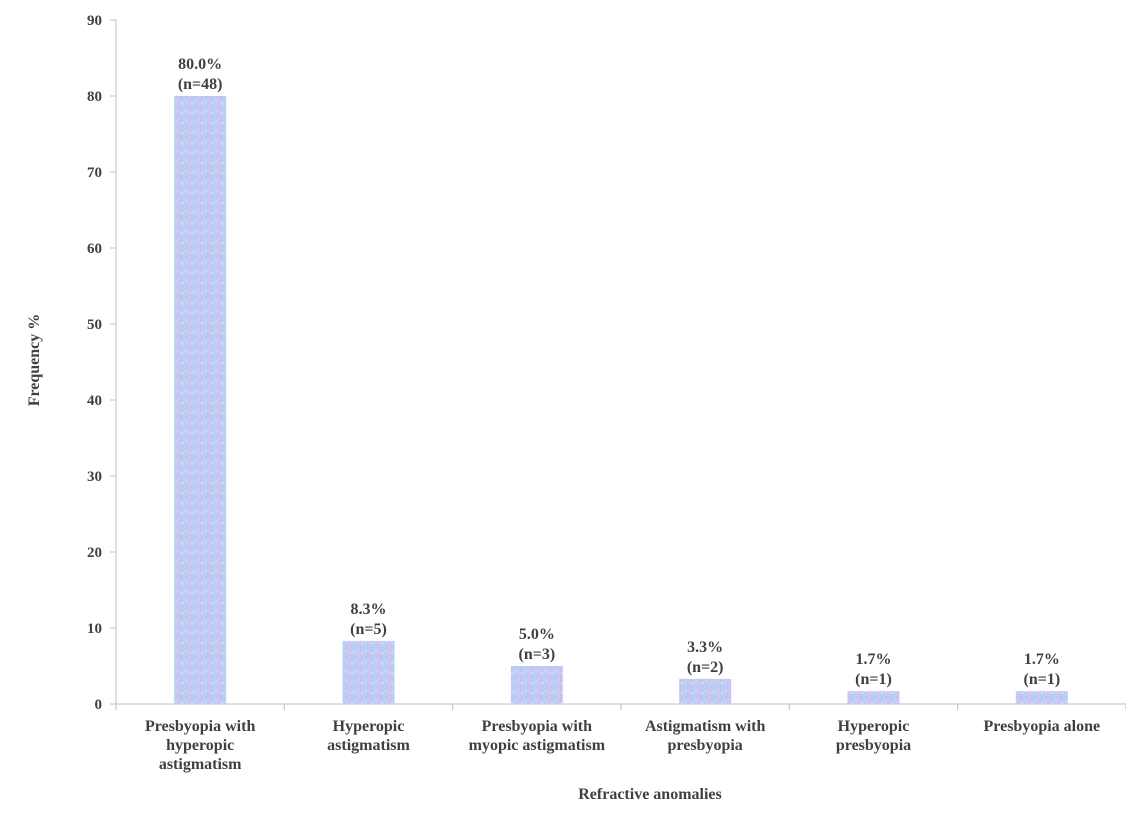  Describe the element at coordinates (368, 736) in the screenshot. I see `x-tick-label: Hyperopic astigmatism` at that location.